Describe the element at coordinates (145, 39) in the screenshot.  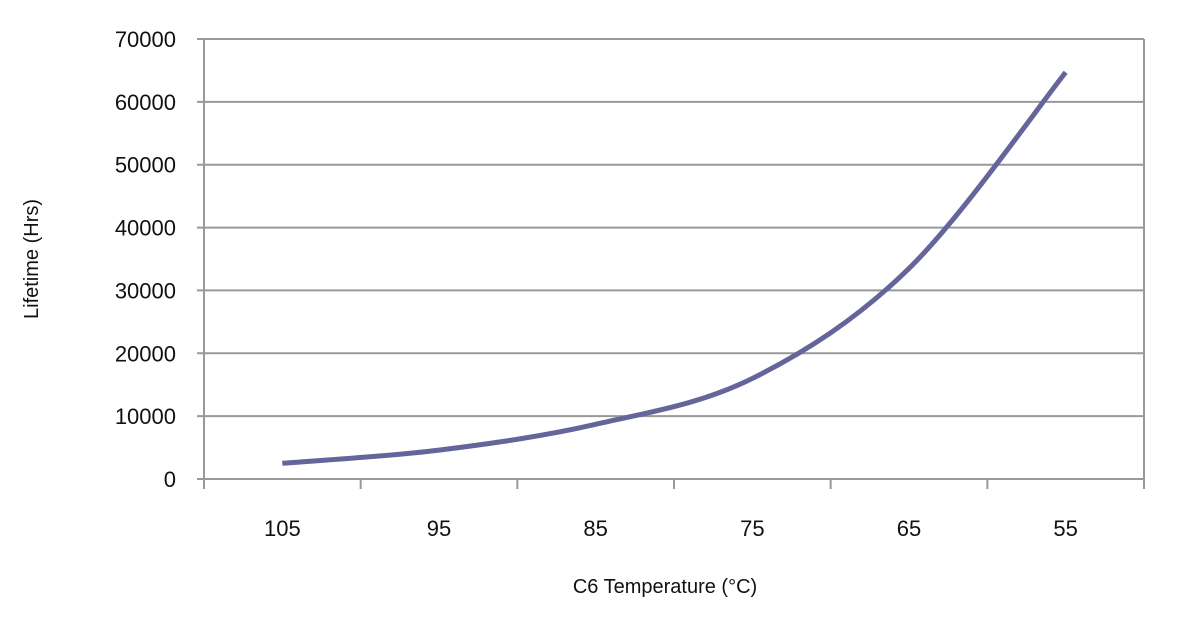
I see `y-tick-label: 70000` at that location.